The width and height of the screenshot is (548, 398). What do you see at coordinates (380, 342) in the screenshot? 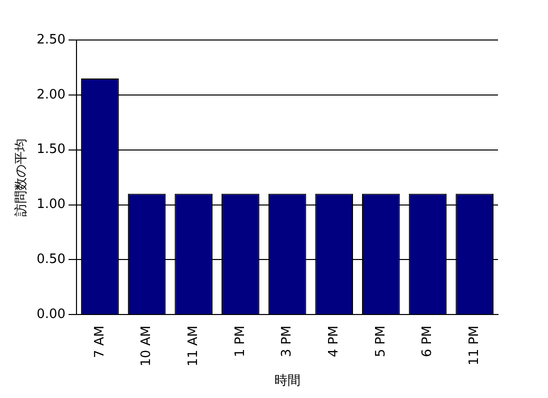
I see `x-tick-label: 5 PM` at bounding box center [380, 342].